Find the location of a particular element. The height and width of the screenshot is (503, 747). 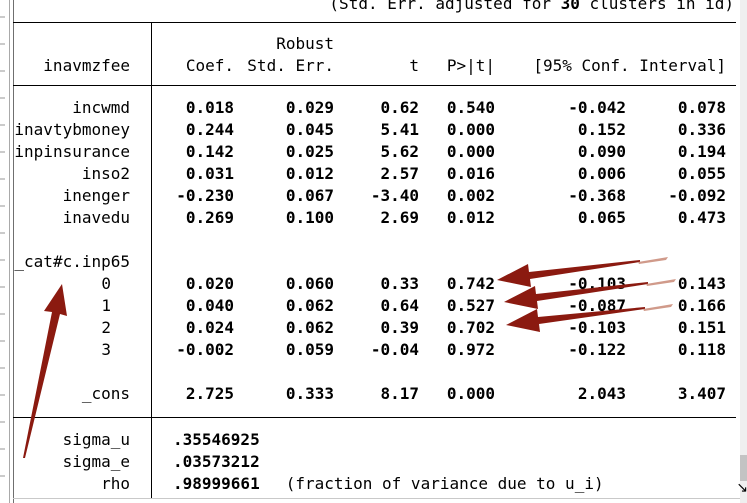

table-row: 2 0.024 0.062 0.39 0.702 -0.103 0.151 is located at coordinates (374, 328).